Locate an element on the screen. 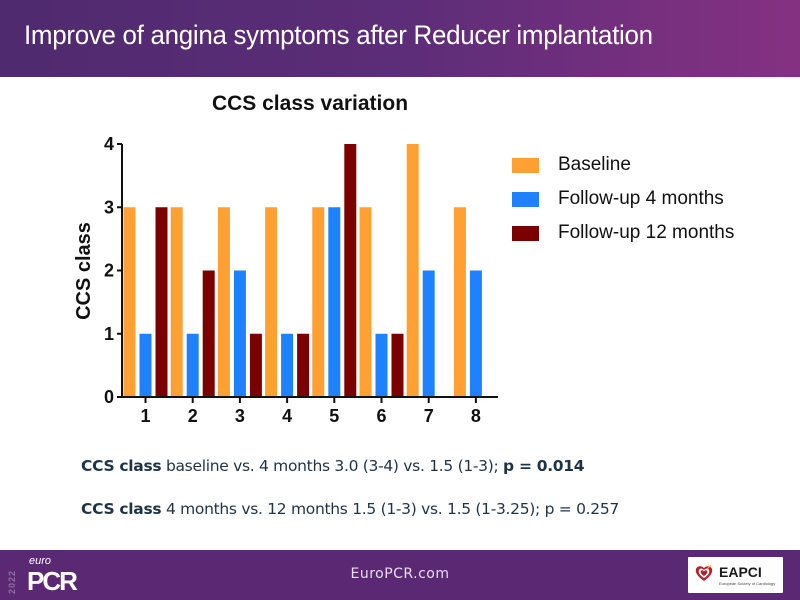  stats-pvalue: p = 0.014 is located at coordinates (544, 466).